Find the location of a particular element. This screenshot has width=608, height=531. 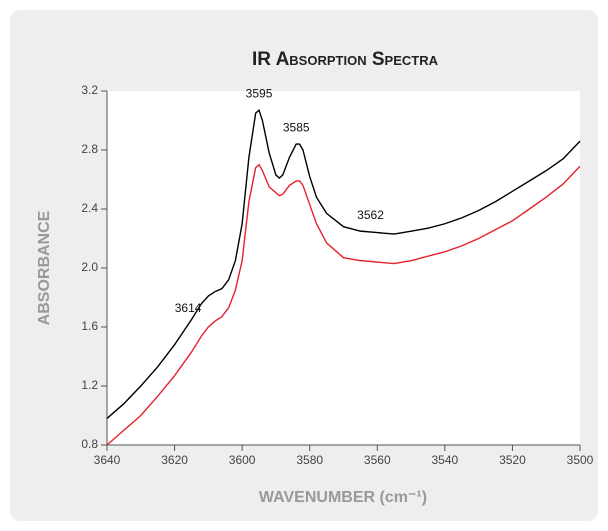

x-tick-label: 3600 is located at coordinates (242, 460).